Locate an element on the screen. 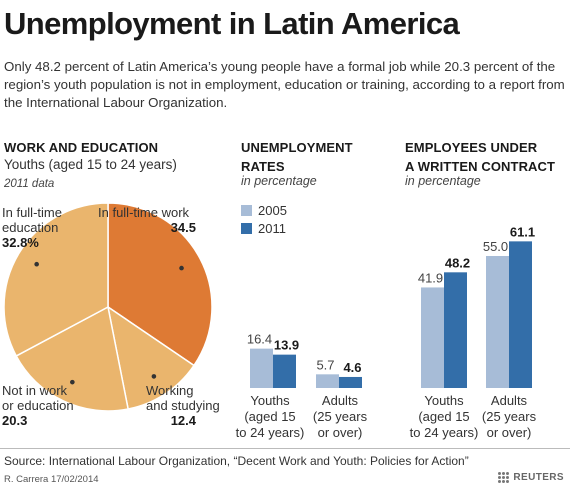  legend-item-2011: 2011 is located at coordinates (263, 228).